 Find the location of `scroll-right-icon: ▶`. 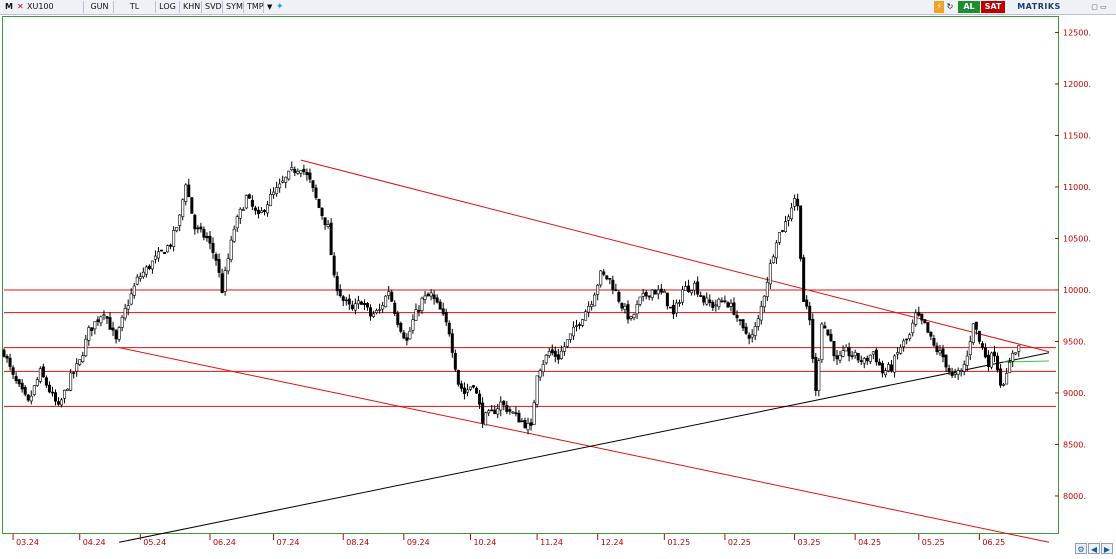

scroll-right-icon: ▶ is located at coordinates (1107, 548).